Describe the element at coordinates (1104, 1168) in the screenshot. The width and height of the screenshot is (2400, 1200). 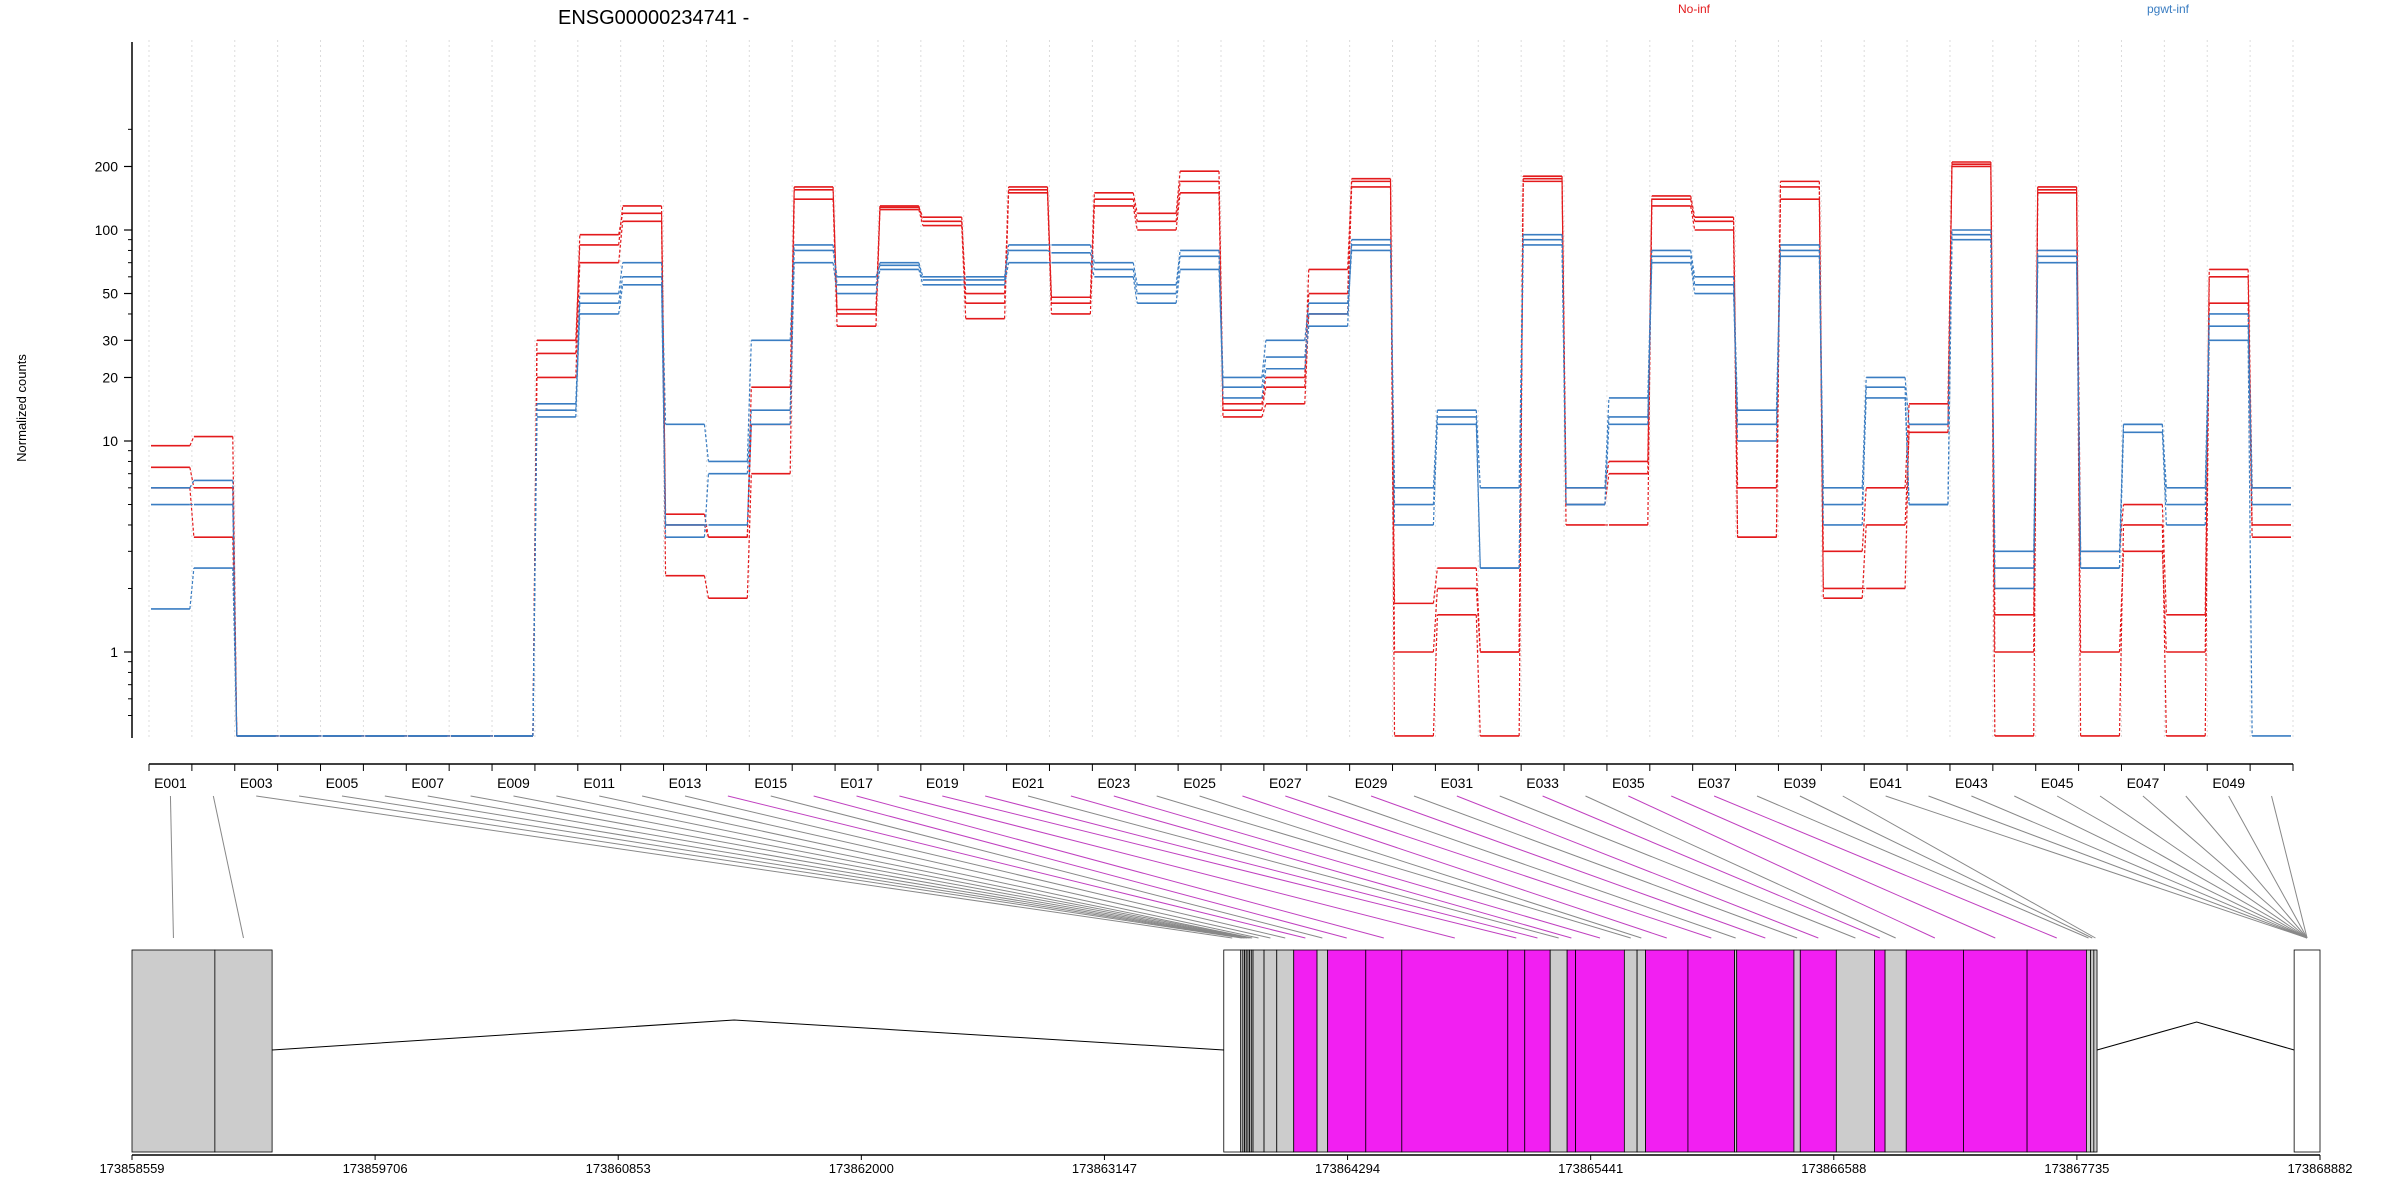
I see `genomic-tick-label: 173863147` at that location.